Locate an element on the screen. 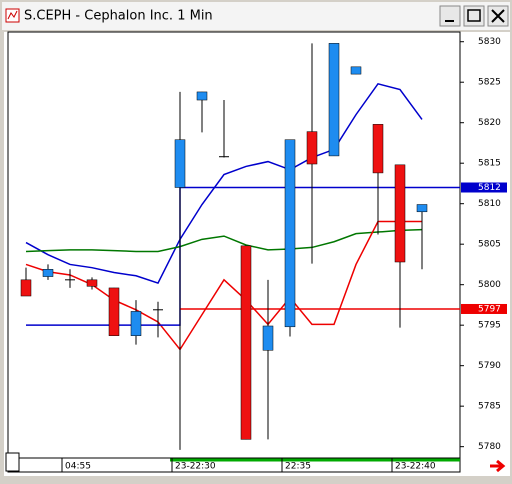 Image resolution: width=512 pixels, height=484 pixels. indicator-line is located at coordinates (224, 240).